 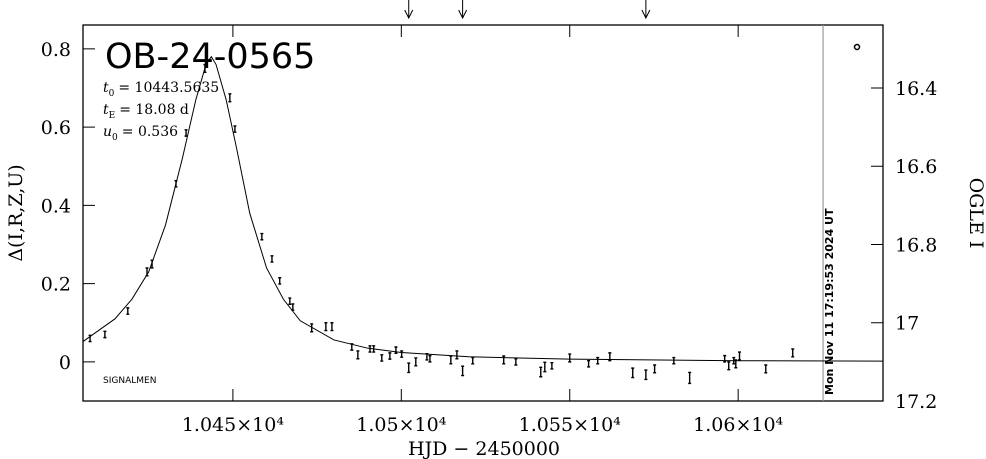 I want to click on param-sub: E, so click(x=112, y=116).